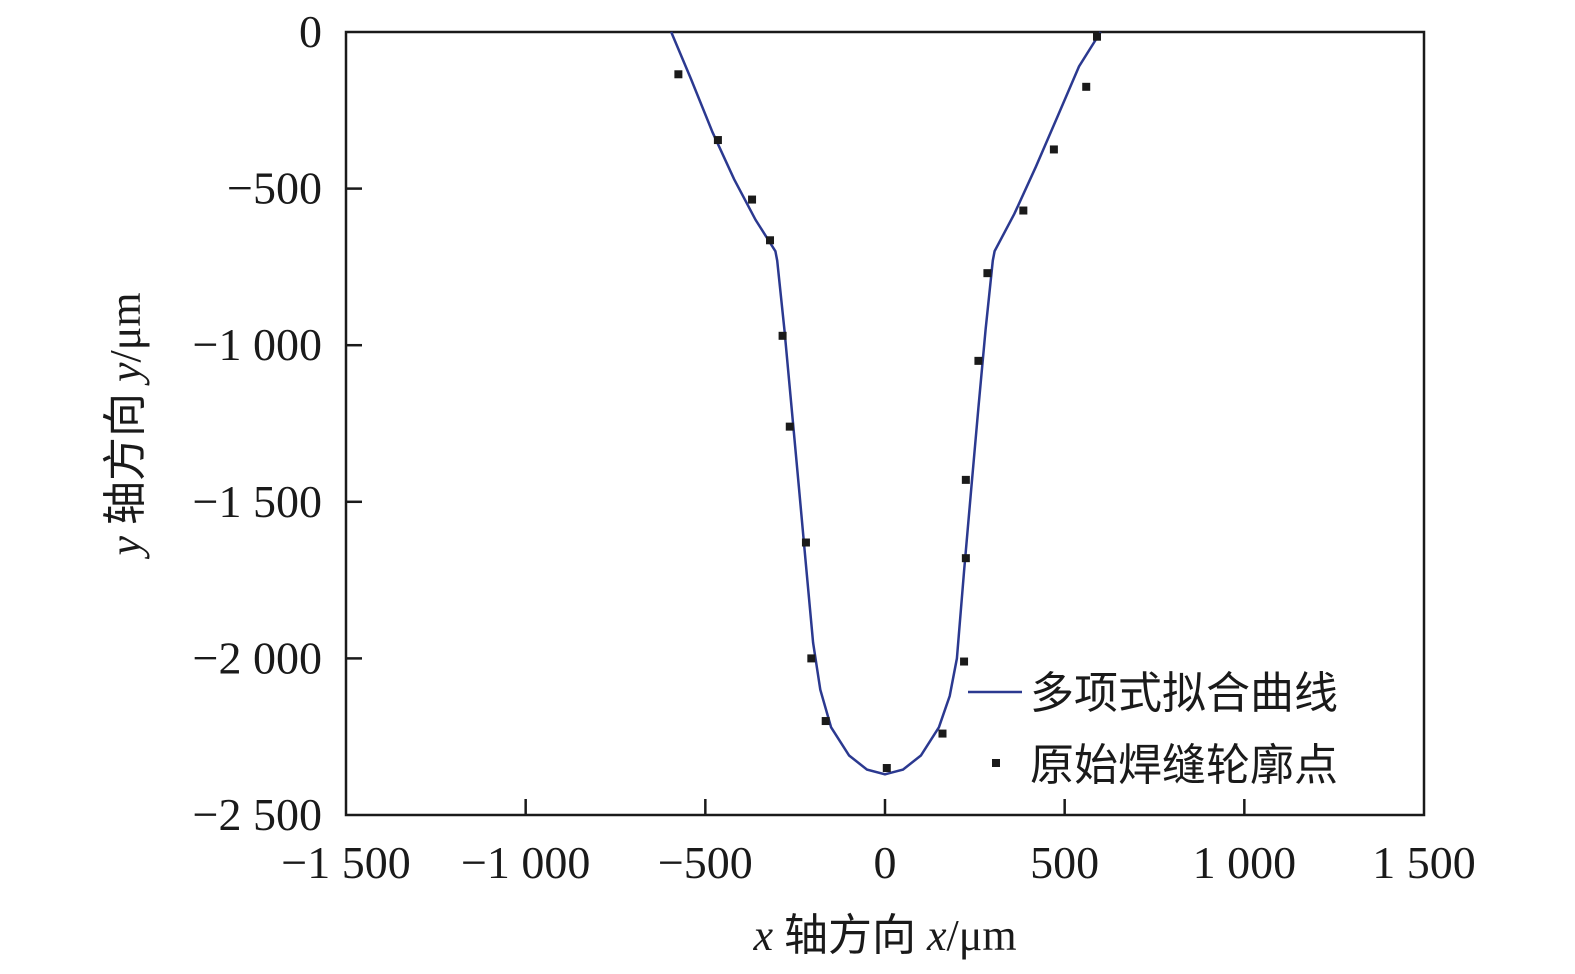 This screenshot has width=1575, height=974. I want to click on x-axis-var: x, so click(762, 935).